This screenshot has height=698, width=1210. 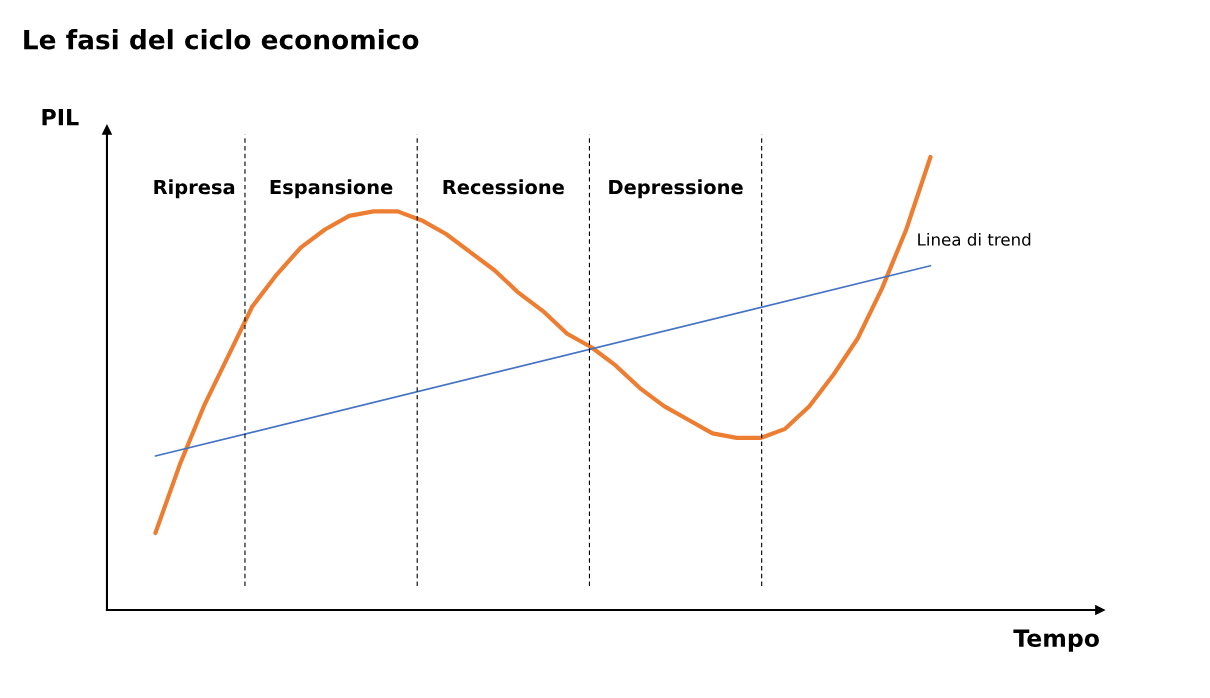 What do you see at coordinates (1056, 640) in the screenshot?
I see `x-axis-title: Tempo` at bounding box center [1056, 640].